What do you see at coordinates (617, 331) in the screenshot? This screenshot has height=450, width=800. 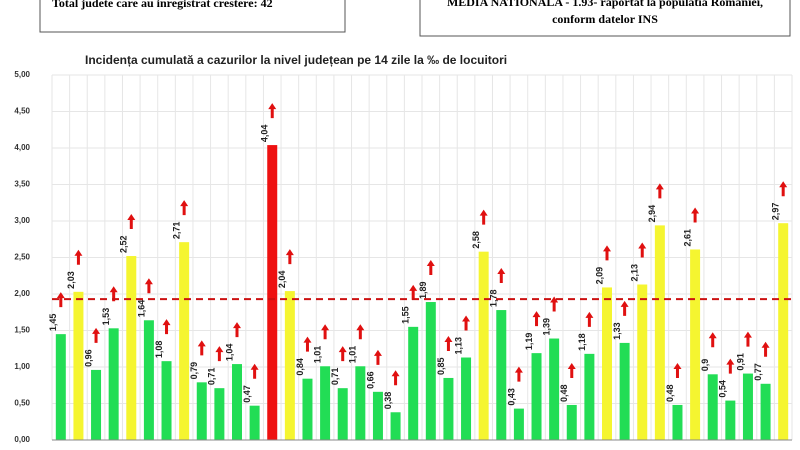 I see `value-label: 1,33` at bounding box center [617, 331].